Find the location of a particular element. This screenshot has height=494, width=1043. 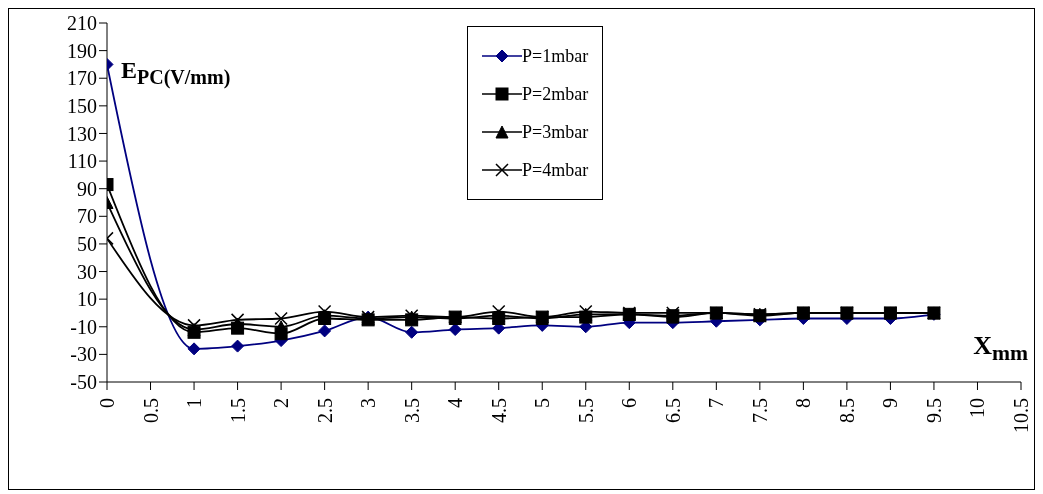

x-tick-label: 5.5 is located at coordinates (585, 410).